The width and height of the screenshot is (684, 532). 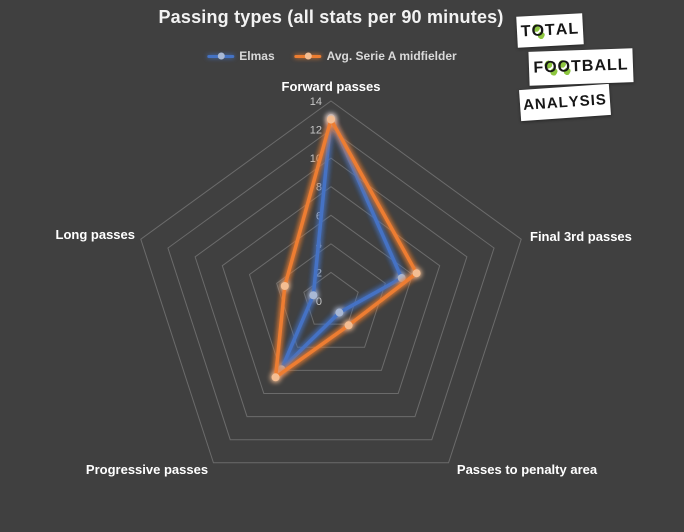 I want to click on tick-label: 8, so click(x=319, y=188).